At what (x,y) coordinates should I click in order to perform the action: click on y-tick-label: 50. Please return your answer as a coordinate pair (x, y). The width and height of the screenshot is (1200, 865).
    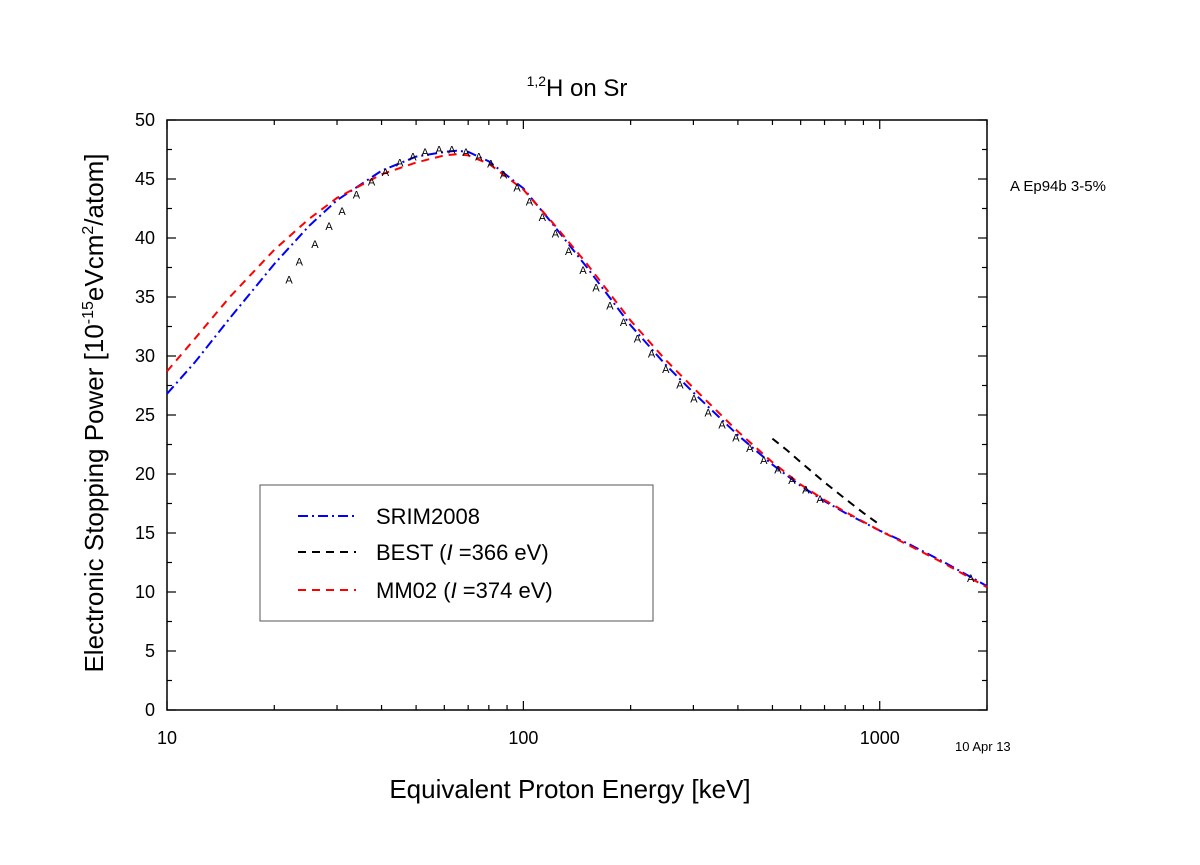
    Looking at the image, I should click on (145, 120).